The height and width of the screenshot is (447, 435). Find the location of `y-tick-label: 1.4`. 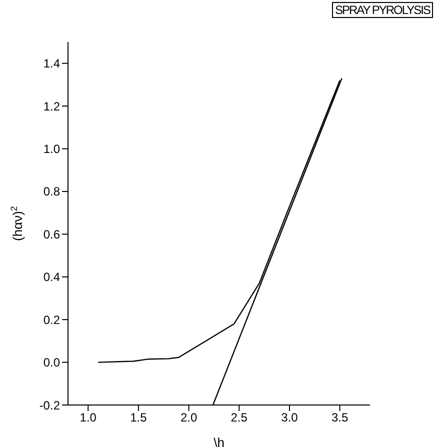

y-tick-label: 1.4 is located at coordinates (51, 63).